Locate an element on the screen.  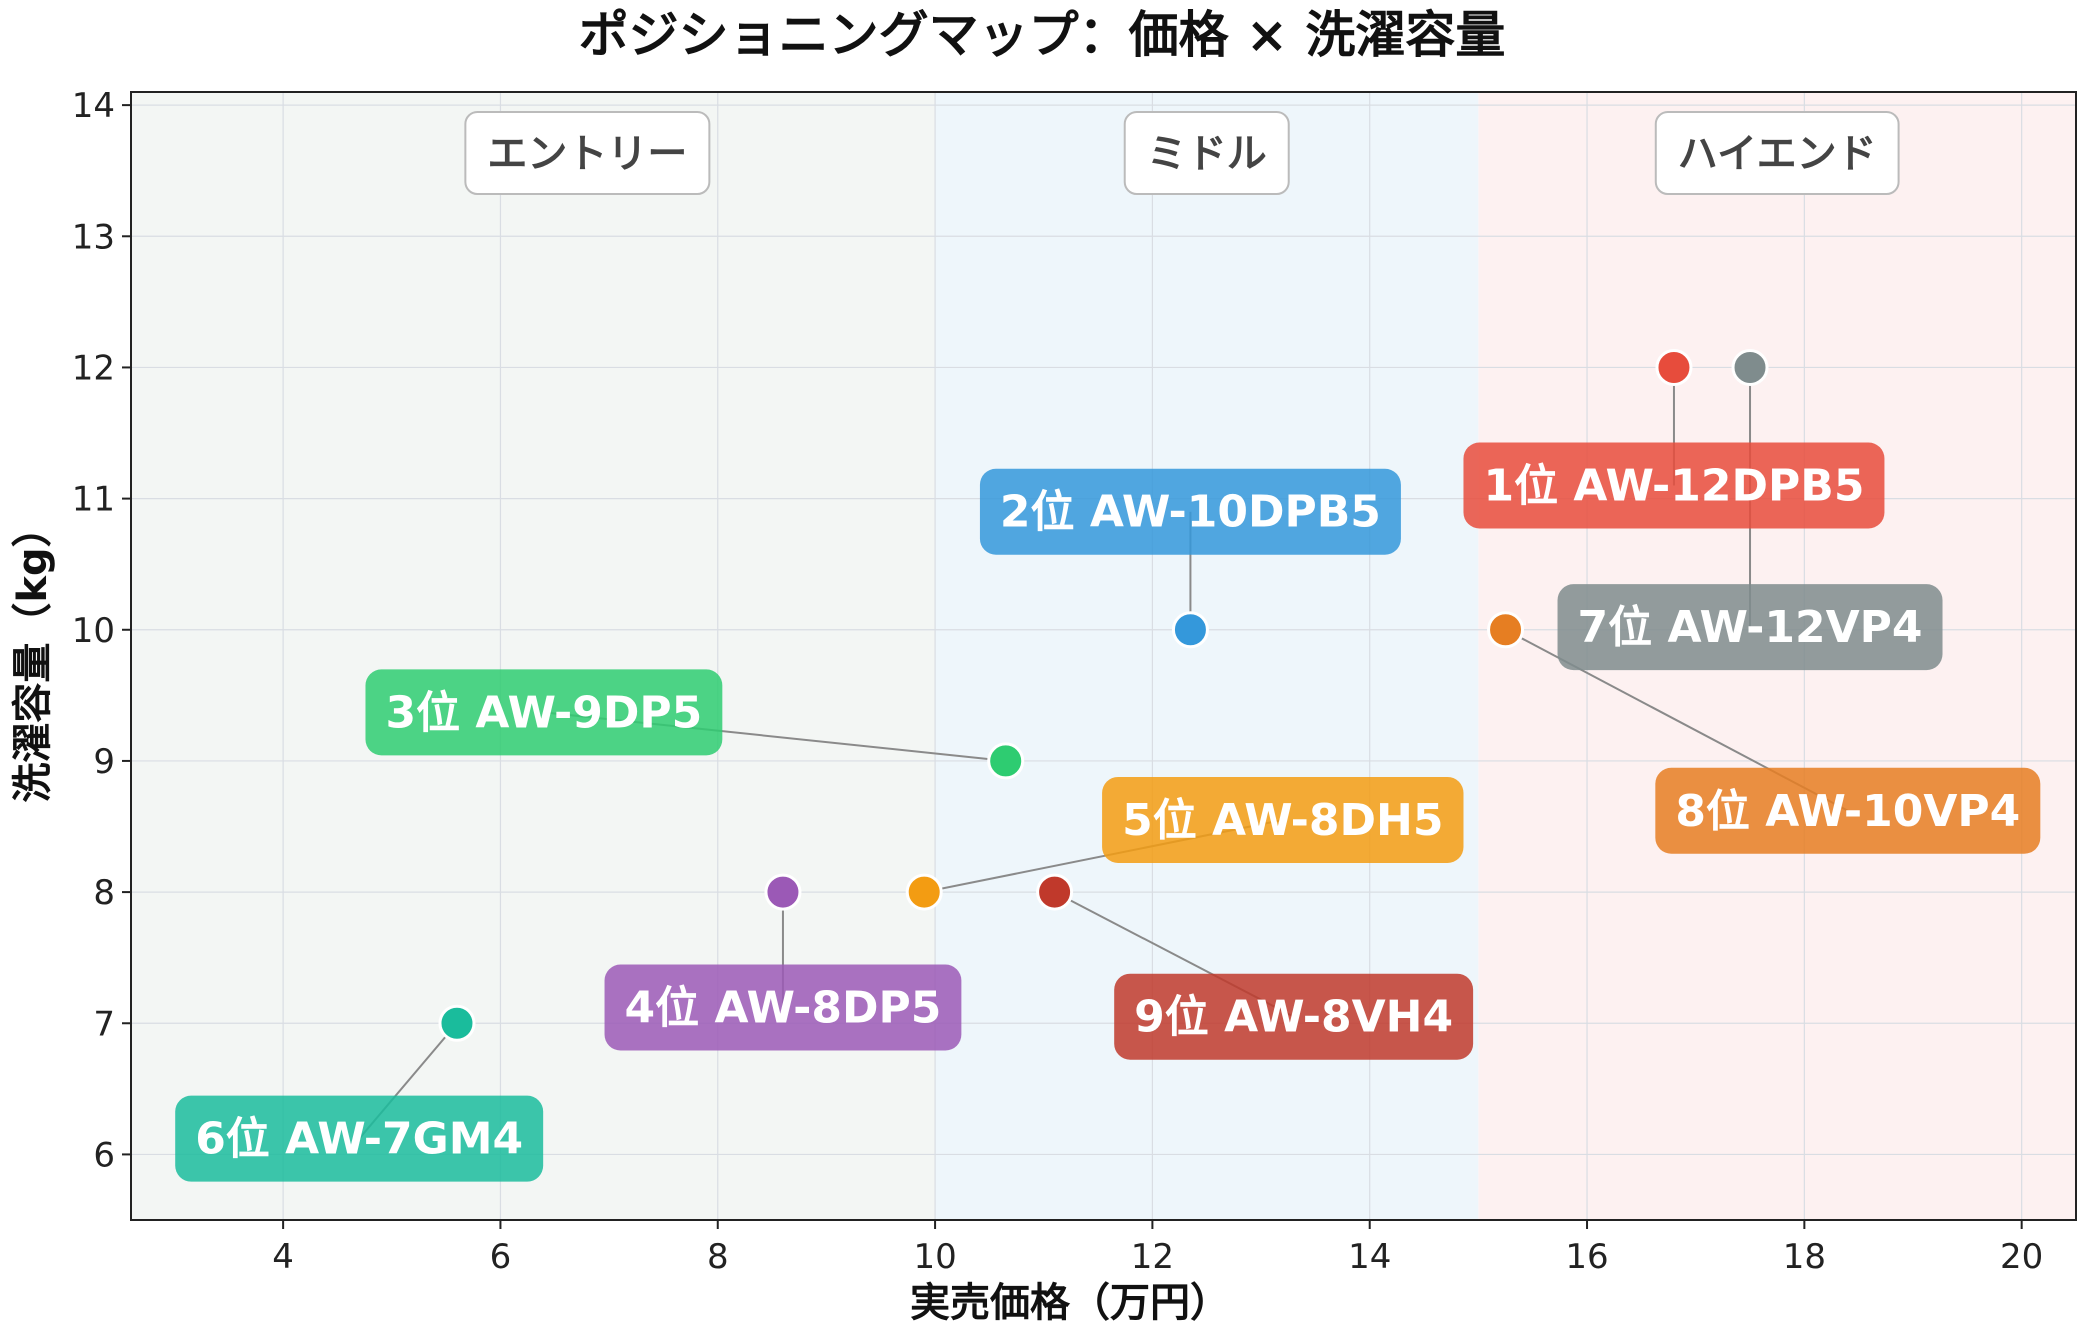
y-tick-label-12: 12 is located at coordinates (93, 368).